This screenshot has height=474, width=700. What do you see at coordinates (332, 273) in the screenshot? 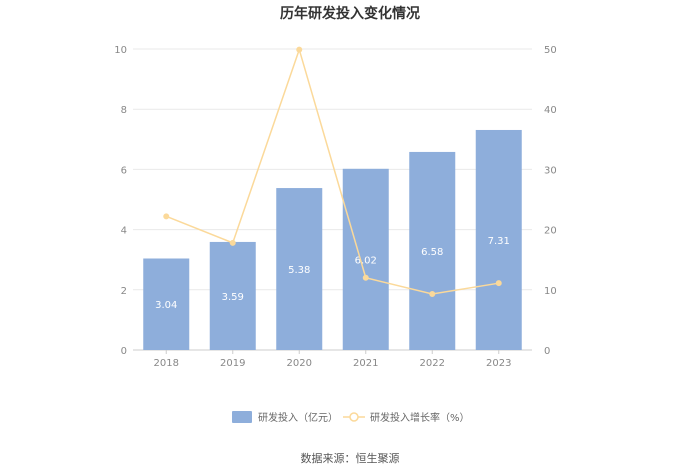
I see `bar-data-labels: 3.04 3.59 5.38 6.02 6.58 7.31` at bounding box center [332, 273].